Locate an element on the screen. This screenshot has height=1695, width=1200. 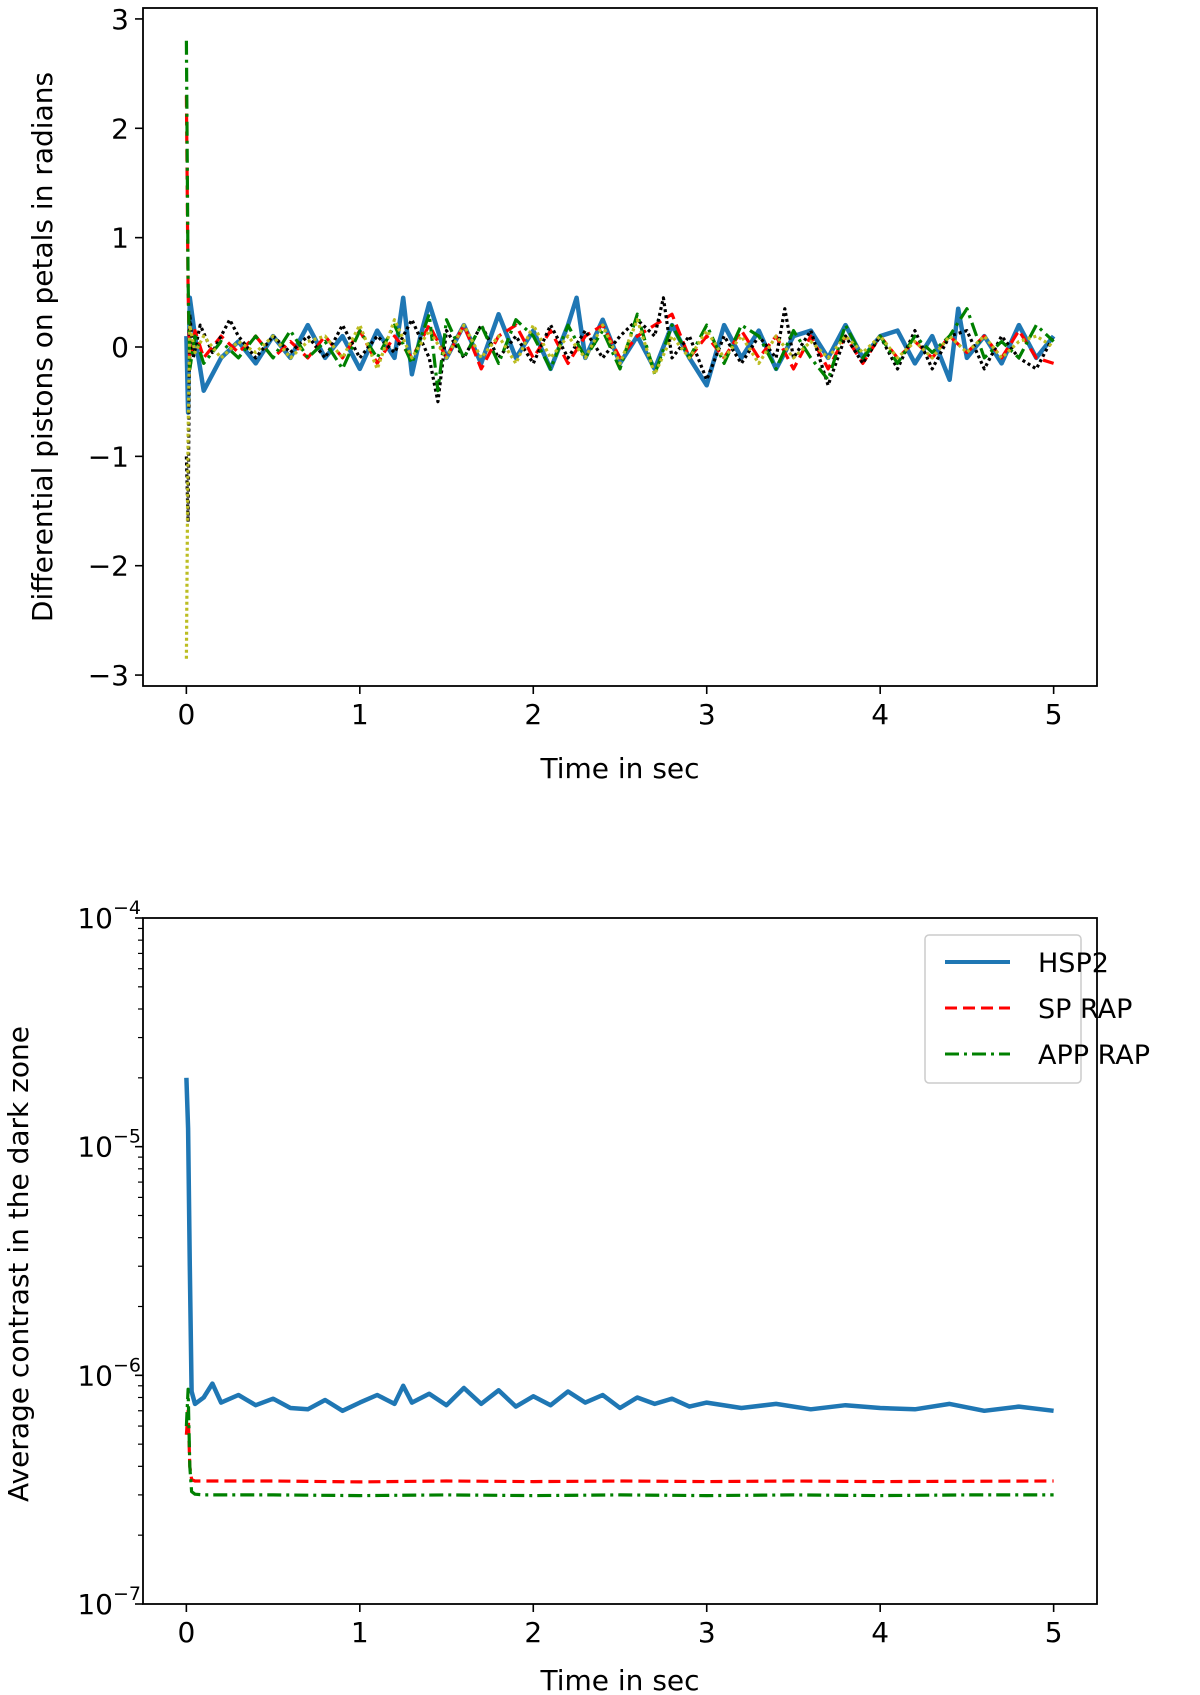
y-tick-label: 1 is located at coordinates (120, 238).